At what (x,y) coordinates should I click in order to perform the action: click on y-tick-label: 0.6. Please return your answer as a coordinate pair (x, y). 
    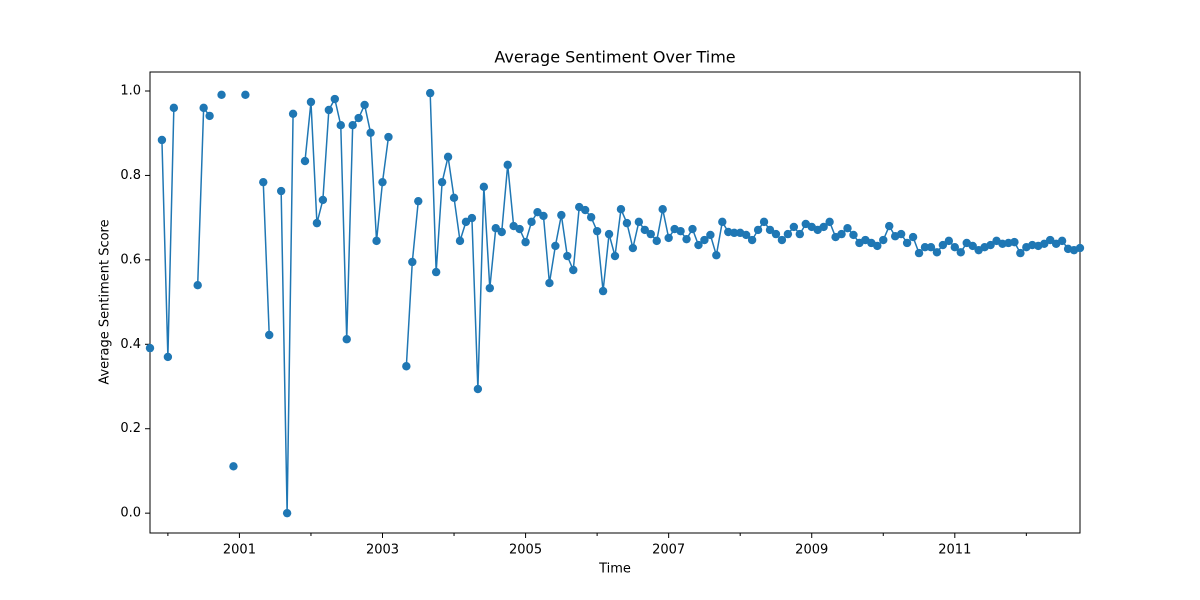
    Looking at the image, I should click on (130, 259).